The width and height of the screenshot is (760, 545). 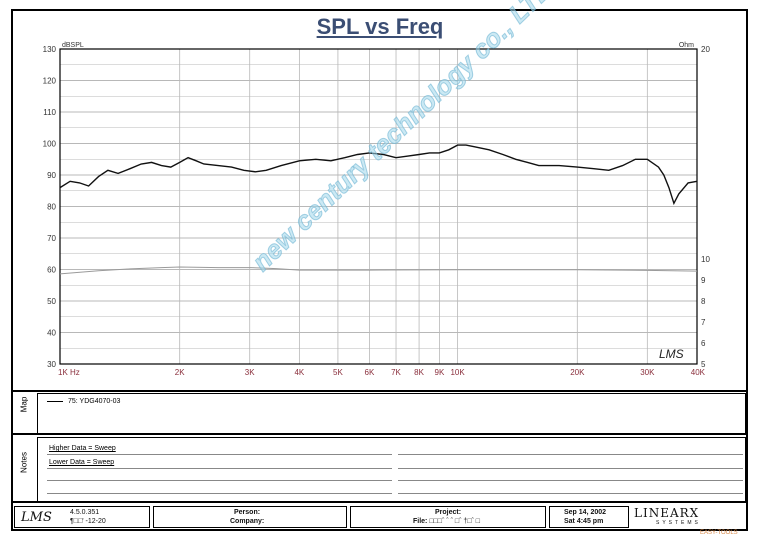 What do you see at coordinates (51, 270) in the screenshot?
I see `y-tick-label-left: 60` at bounding box center [51, 270].